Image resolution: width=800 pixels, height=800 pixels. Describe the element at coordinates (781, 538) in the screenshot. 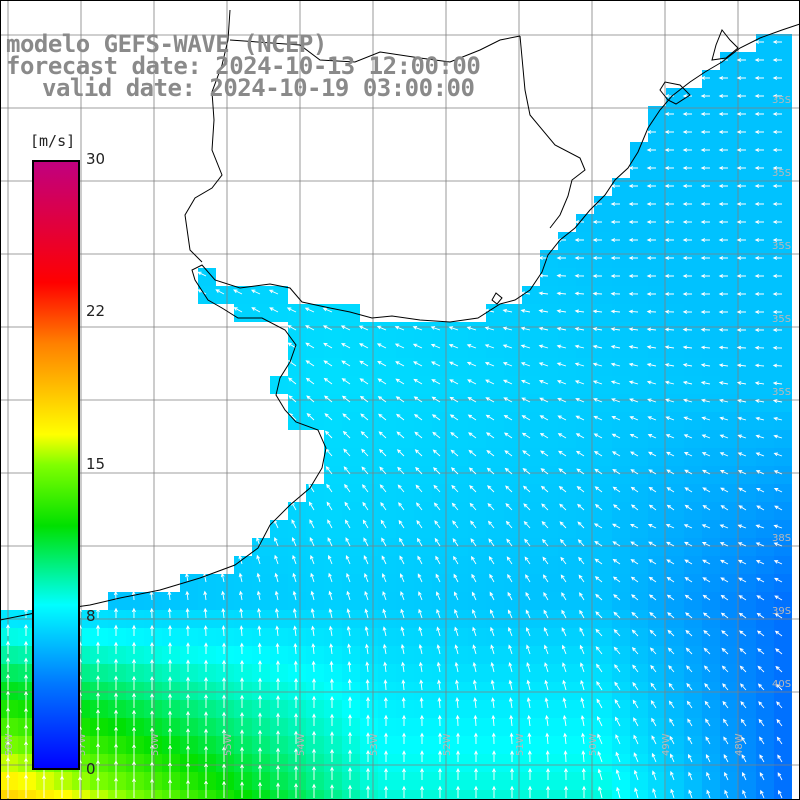

I see `latitude-label: 38S` at that location.